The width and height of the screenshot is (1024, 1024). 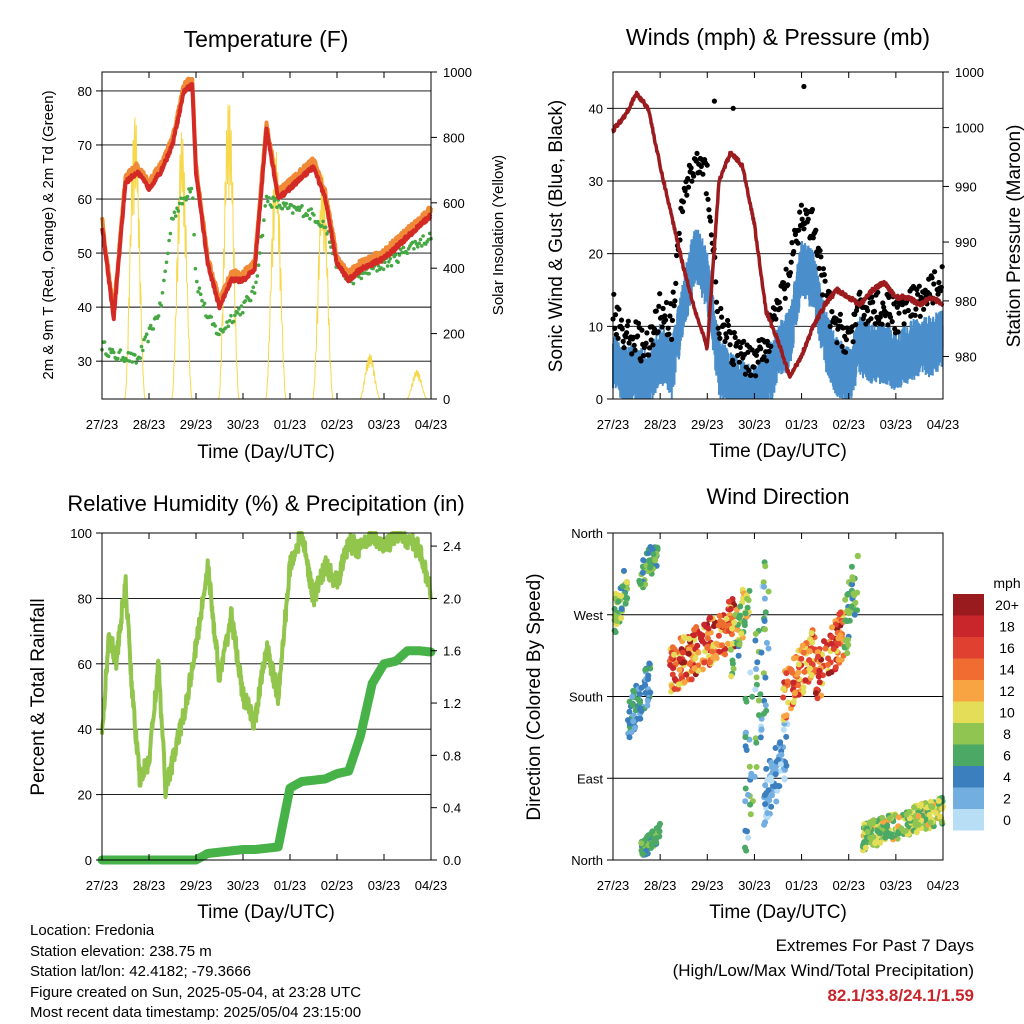 What do you see at coordinates (778, 912) in the screenshot?
I see `direction-xlabel: Time (Day/UTC)` at bounding box center [778, 912].